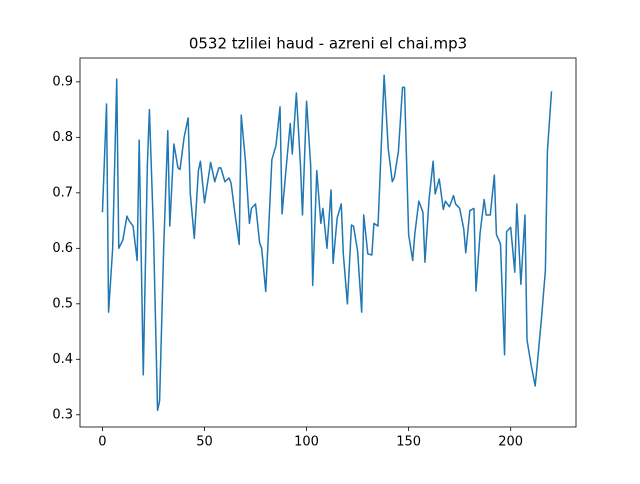  What do you see at coordinates (102, 442) in the screenshot?
I see `x-tick-label: 0` at bounding box center [102, 442].